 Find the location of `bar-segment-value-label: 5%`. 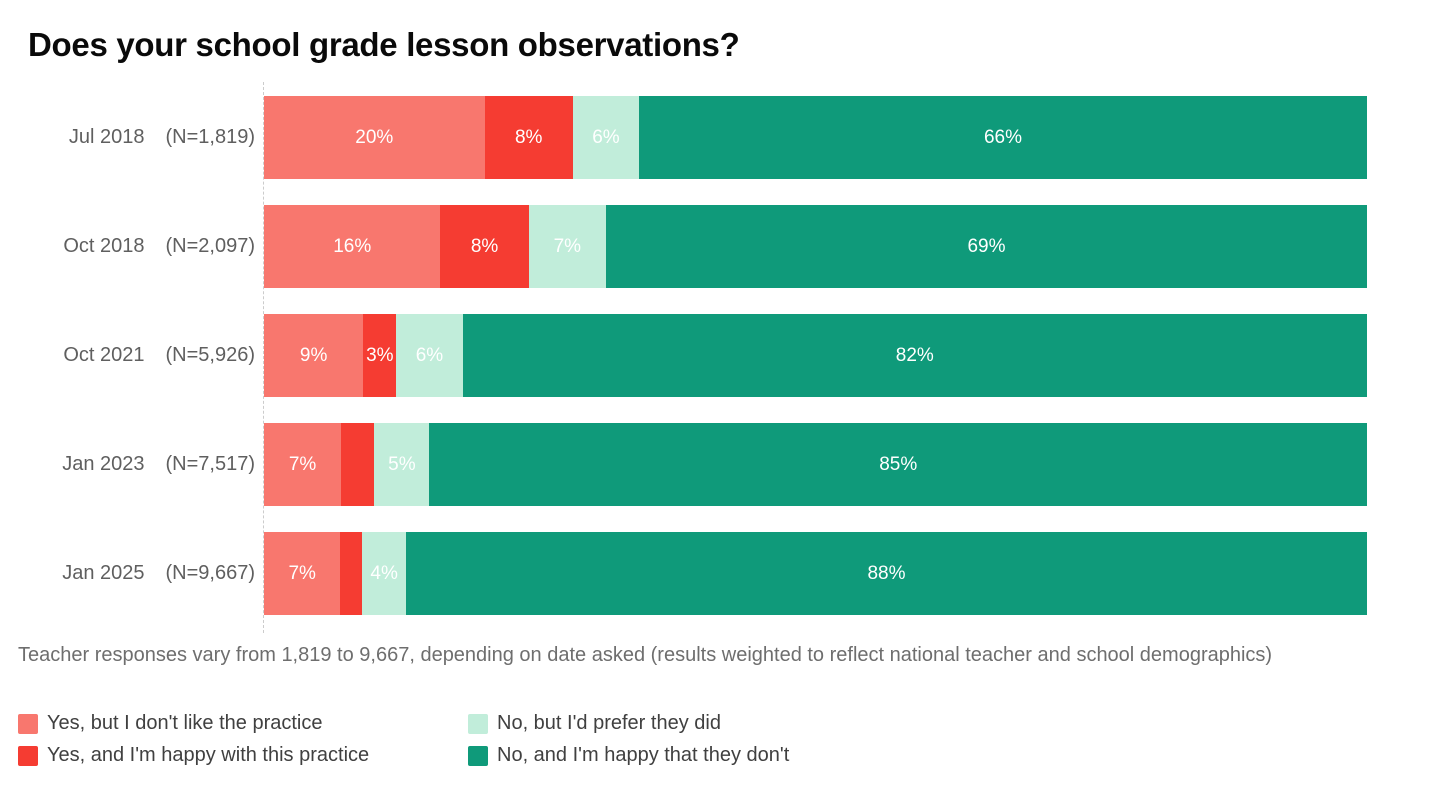

bar-segment-value-label: 5% is located at coordinates (402, 464).